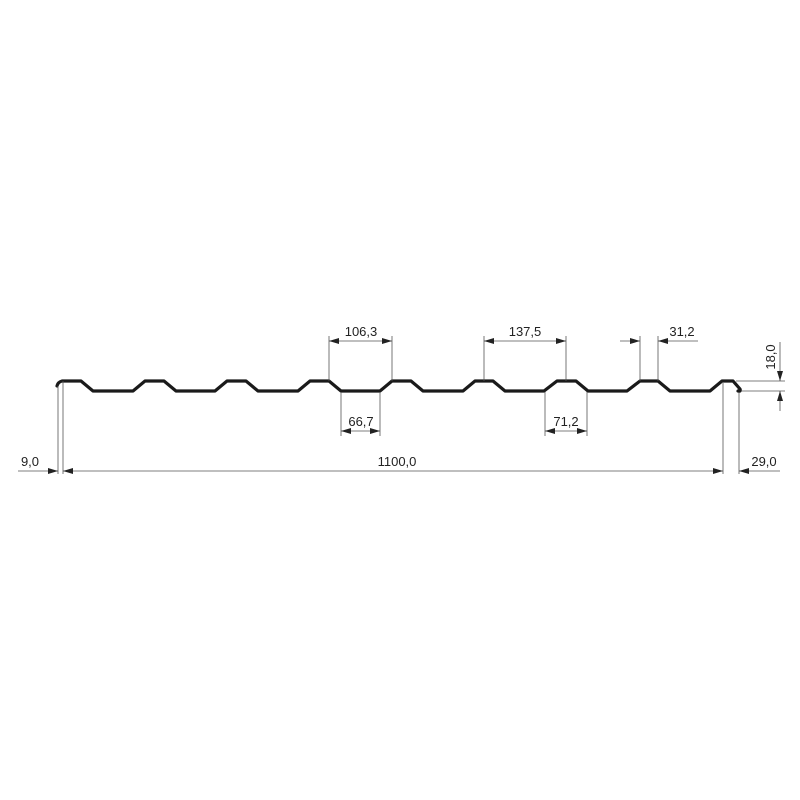 The height and width of the screenshot is (800, 800). Describe the element at coordinates (565, 421) in the screenshot. I see `dimension-label: 71,2` at that location.